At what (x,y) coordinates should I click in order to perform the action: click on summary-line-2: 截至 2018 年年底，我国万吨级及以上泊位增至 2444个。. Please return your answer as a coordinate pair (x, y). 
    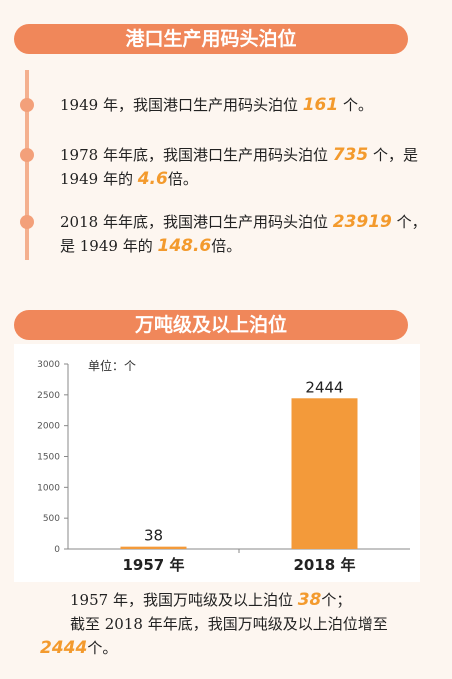
    Looking at the image, I should click on (230, 636).